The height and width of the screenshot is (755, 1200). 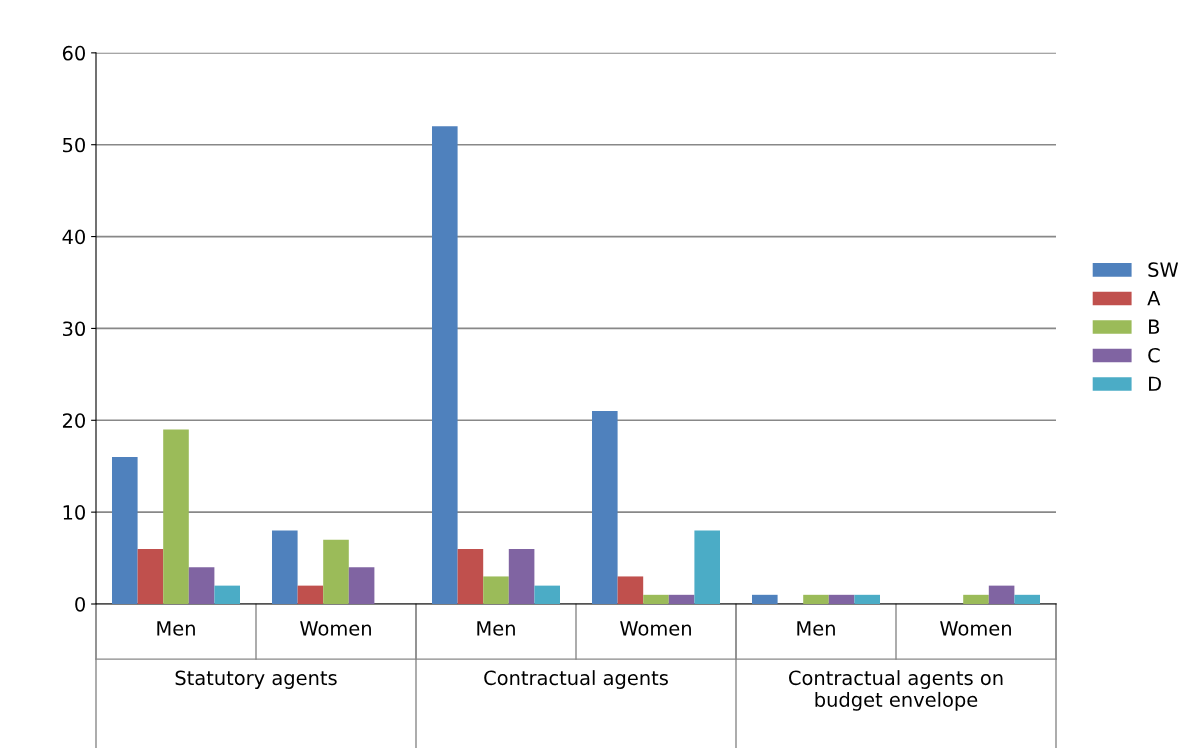 I want to click on legend-label: D, so click(x=1155, y=383).